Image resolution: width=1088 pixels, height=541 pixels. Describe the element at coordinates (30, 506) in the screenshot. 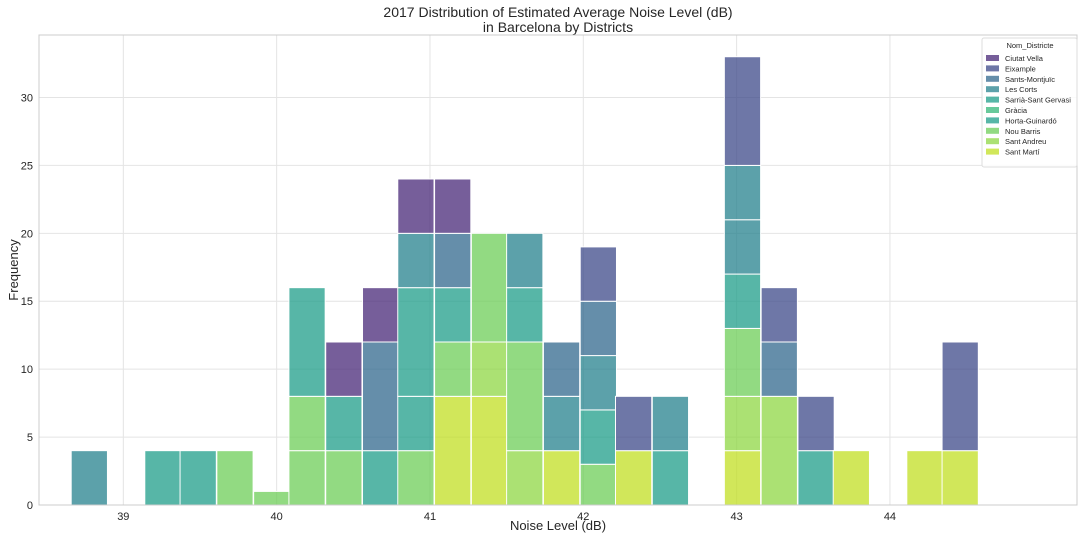

I see `y-tick-label: 0` at that location.